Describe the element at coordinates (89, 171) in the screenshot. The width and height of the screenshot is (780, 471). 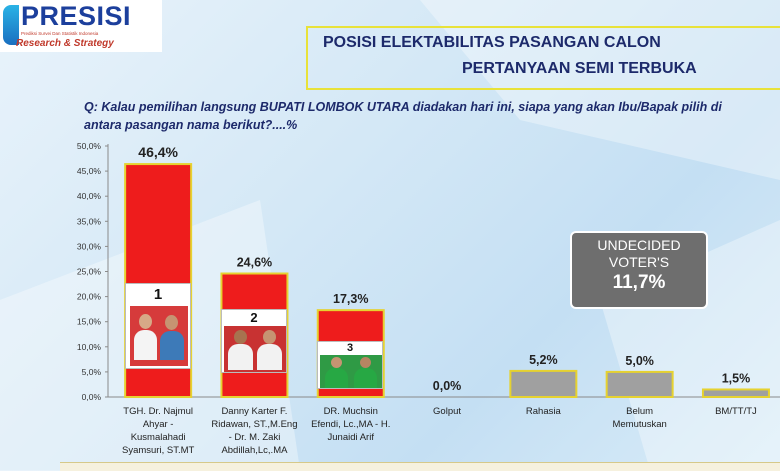
I see `y-tick-label: 45,0%` at that location.